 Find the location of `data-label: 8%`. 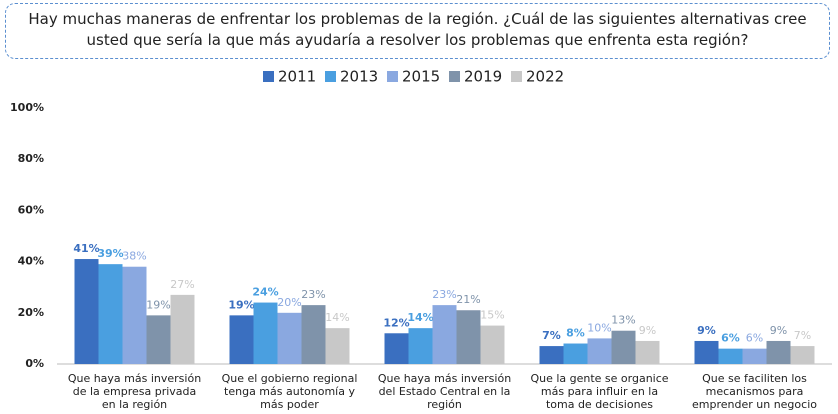

data-label: 8% is located at coordinates (575, 333).